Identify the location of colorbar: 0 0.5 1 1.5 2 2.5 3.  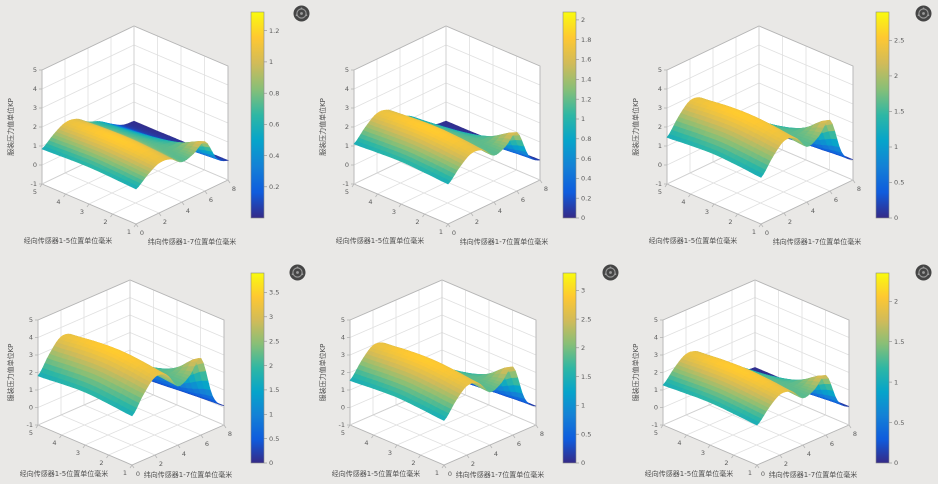
(576, 369).